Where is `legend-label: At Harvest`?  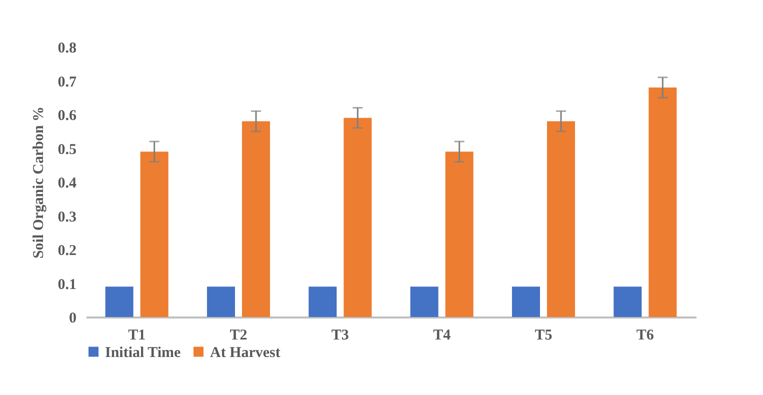
legend-label: At Harvest is located at coordinates (245, 352).